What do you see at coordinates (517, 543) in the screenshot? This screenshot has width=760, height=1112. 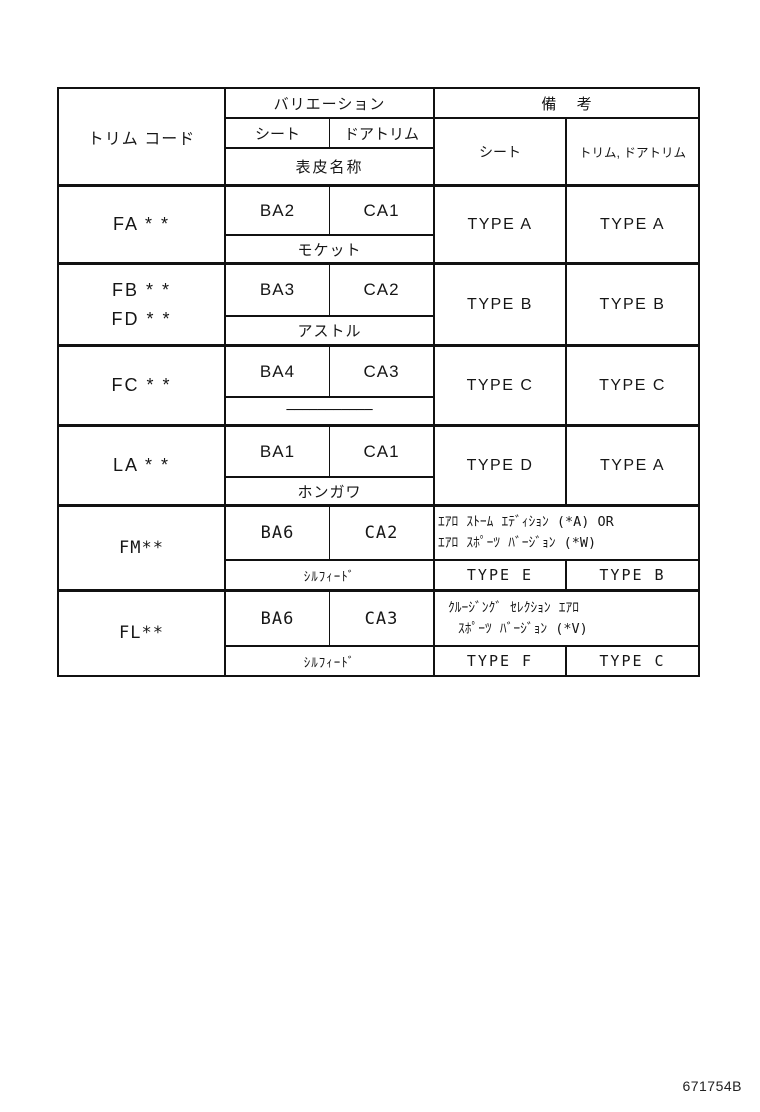 I see `remark-note-line: ｴｱﾛ ｽﾎﾟｰﾂ ﾊﾞｰｼﾞｮﾝ (*W)` at bounding box center [517, 543].